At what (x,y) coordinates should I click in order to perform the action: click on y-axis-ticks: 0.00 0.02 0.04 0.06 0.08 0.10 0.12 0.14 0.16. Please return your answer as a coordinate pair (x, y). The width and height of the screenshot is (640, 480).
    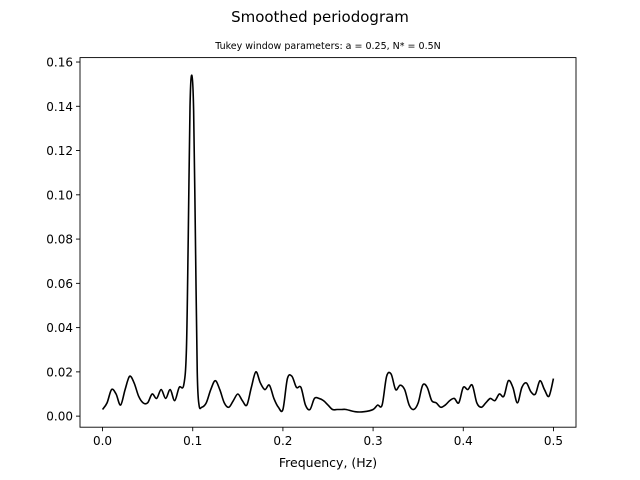
    Looking at the image, I should click on (63, 240).